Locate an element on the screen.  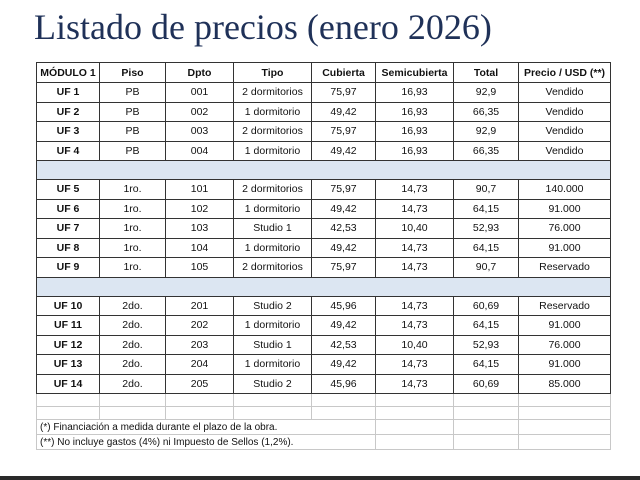
header-precio: Precio / USD (**) is located at coordinates (564, 72).